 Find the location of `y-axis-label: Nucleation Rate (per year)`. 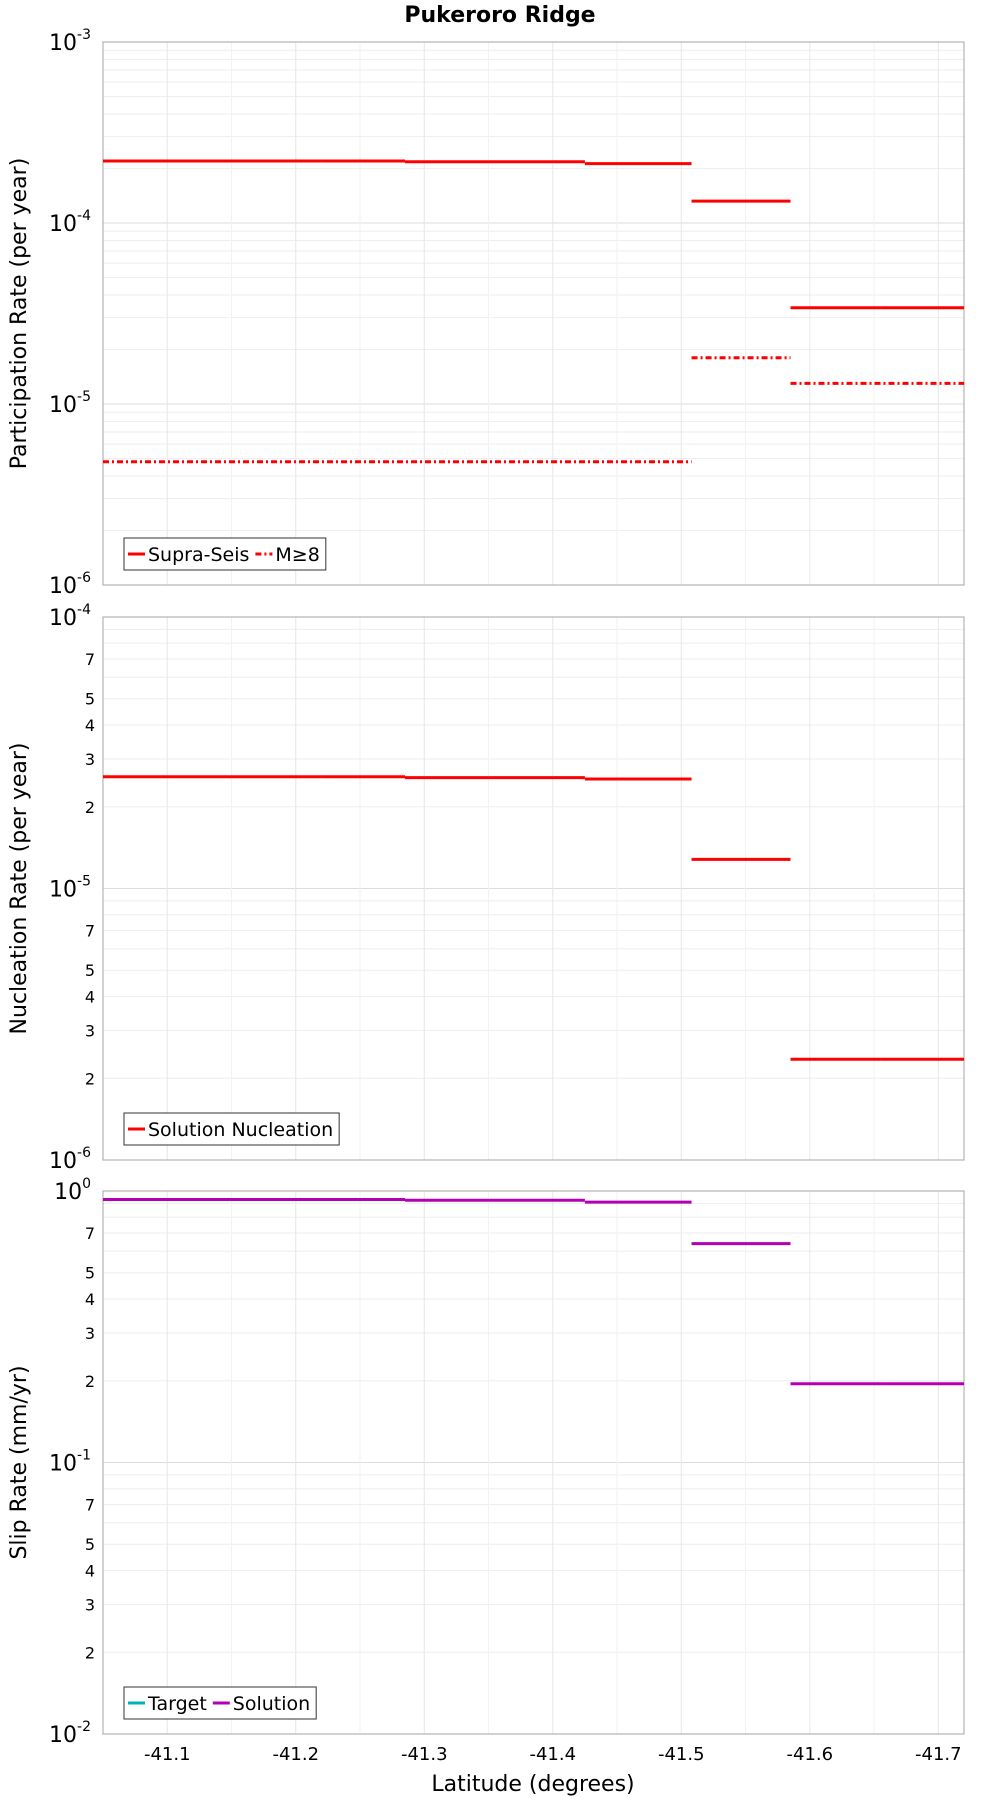

y-axis-label: Nucleation Rate (per year) is located at coordinates (19, 889).